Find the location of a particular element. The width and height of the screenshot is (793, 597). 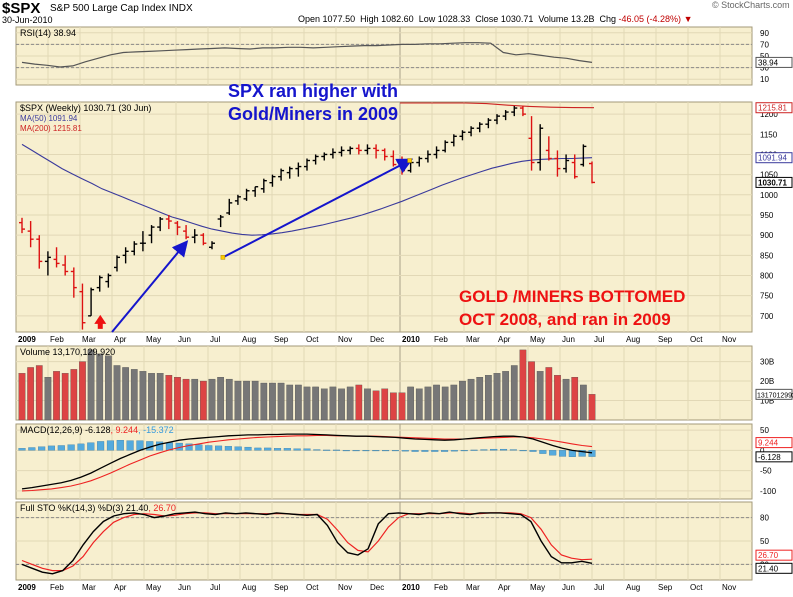

annotation-dot is located at coordinates (409, 160).